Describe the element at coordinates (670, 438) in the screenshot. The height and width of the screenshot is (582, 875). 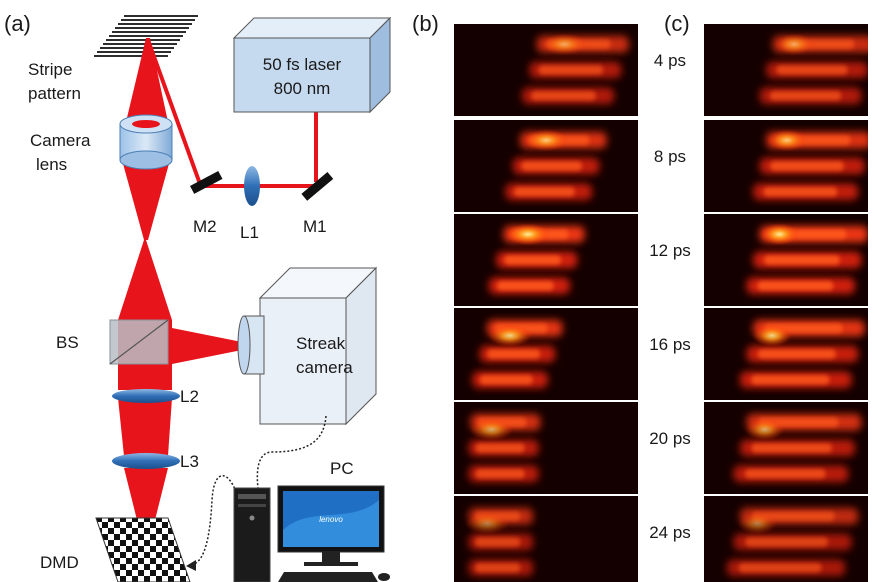
I see `time-label-5: 20 ps` at that location.